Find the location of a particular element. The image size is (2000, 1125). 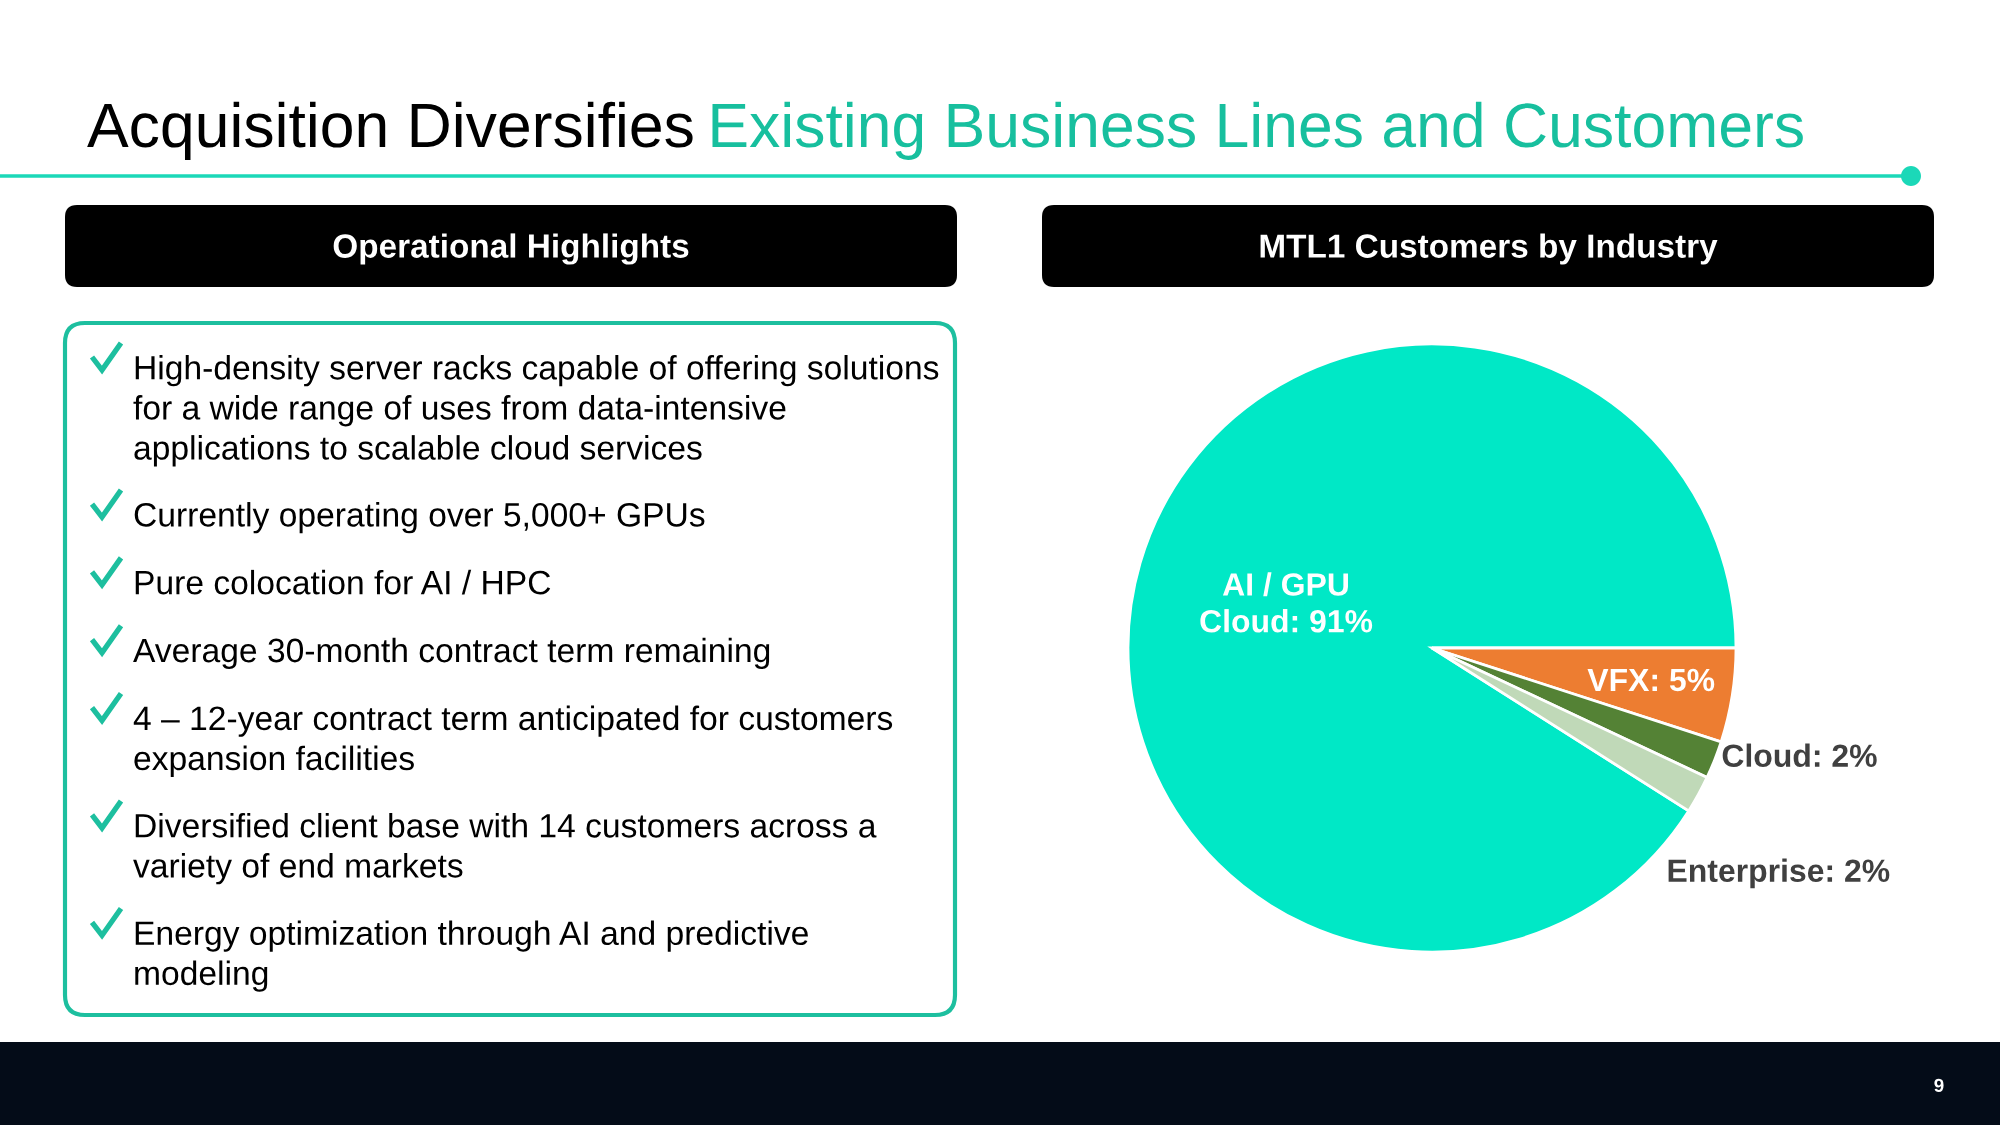

text: 9 is located at coordinates (1939, 1085).